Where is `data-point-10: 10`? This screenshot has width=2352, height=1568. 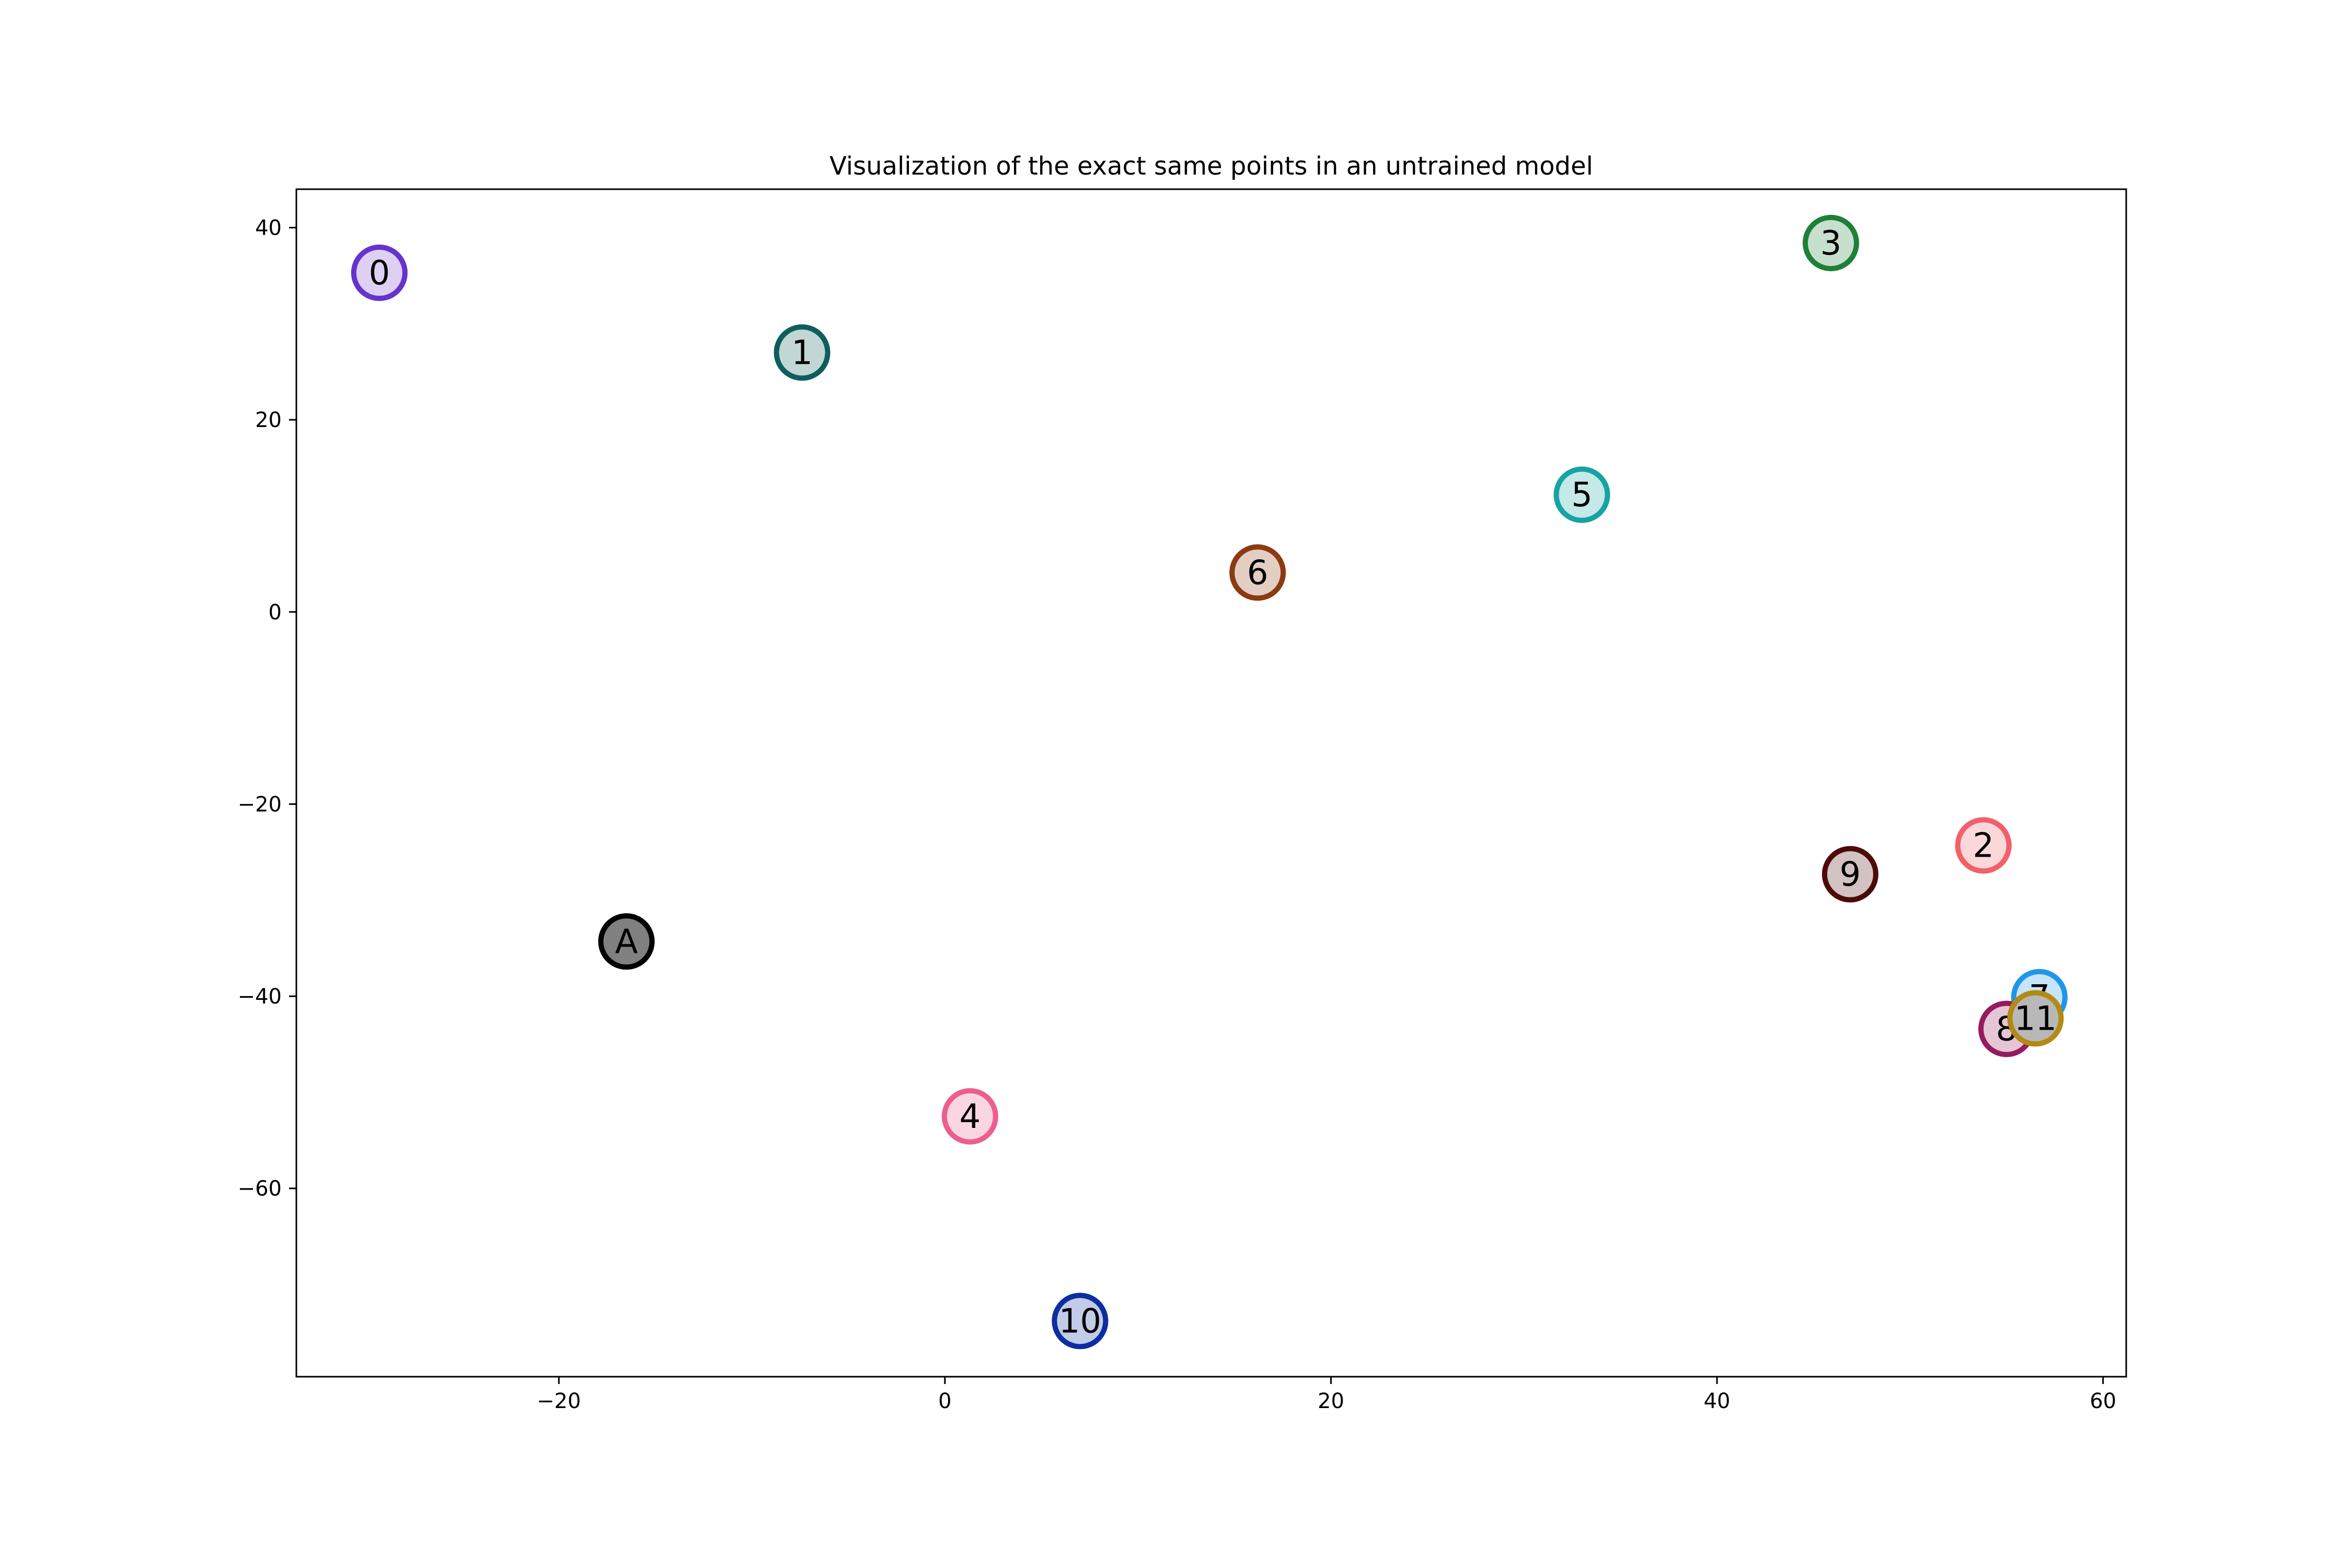
data-point-10: 10 is located at coordinates (1080, 1321).